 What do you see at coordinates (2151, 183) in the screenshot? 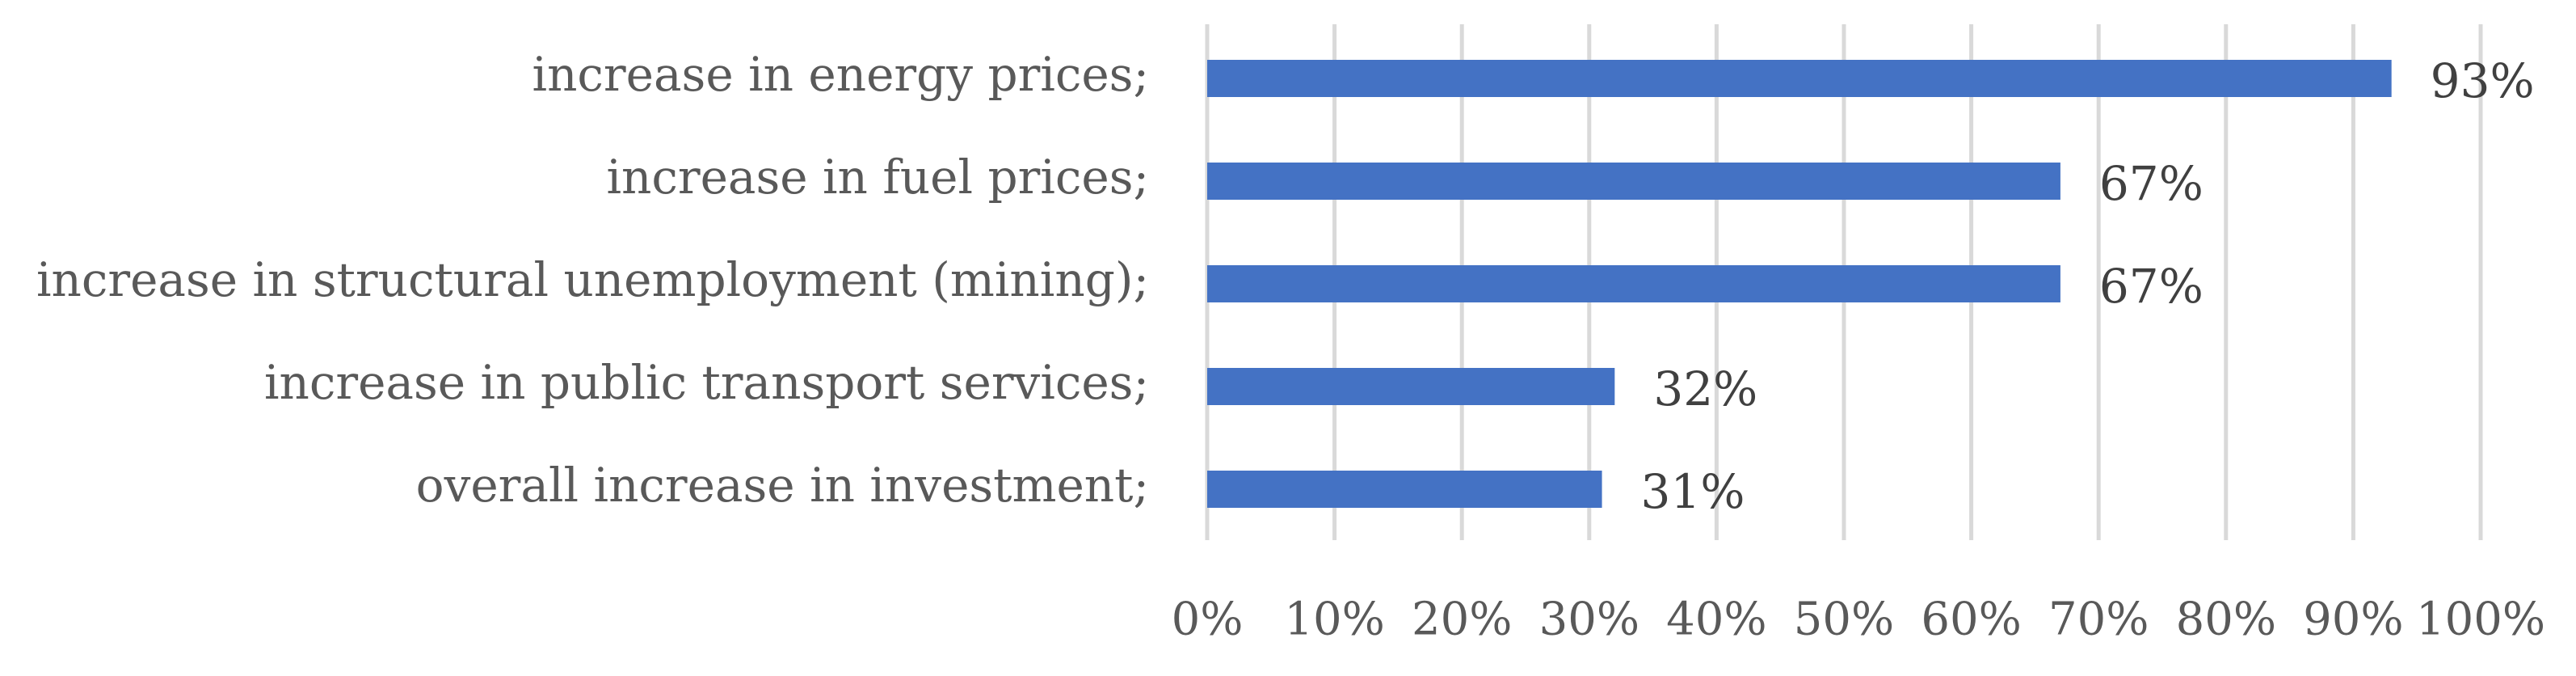
I see `data-label-2: 67%` at bounding box center [2151, 183].